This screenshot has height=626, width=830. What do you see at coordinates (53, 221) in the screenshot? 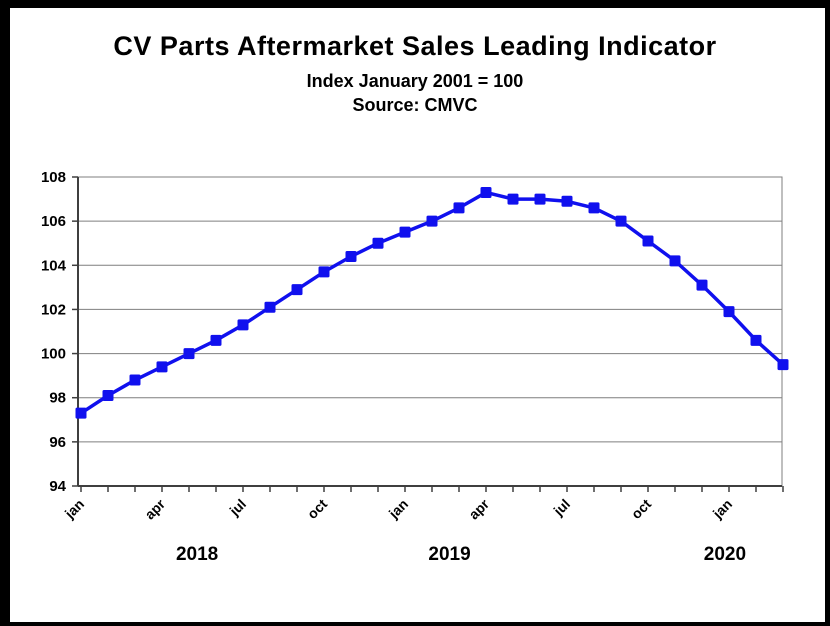
I see `y-tick-label: 106` at bounding box center [53, 221].